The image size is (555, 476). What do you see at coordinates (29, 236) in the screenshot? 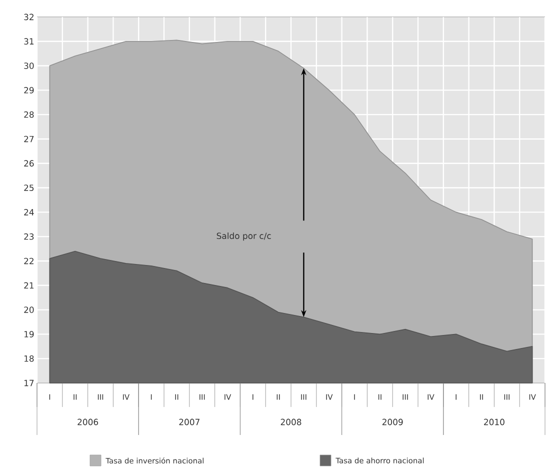
I see `y-tick-label: 23` at bounding box center [29, 236].